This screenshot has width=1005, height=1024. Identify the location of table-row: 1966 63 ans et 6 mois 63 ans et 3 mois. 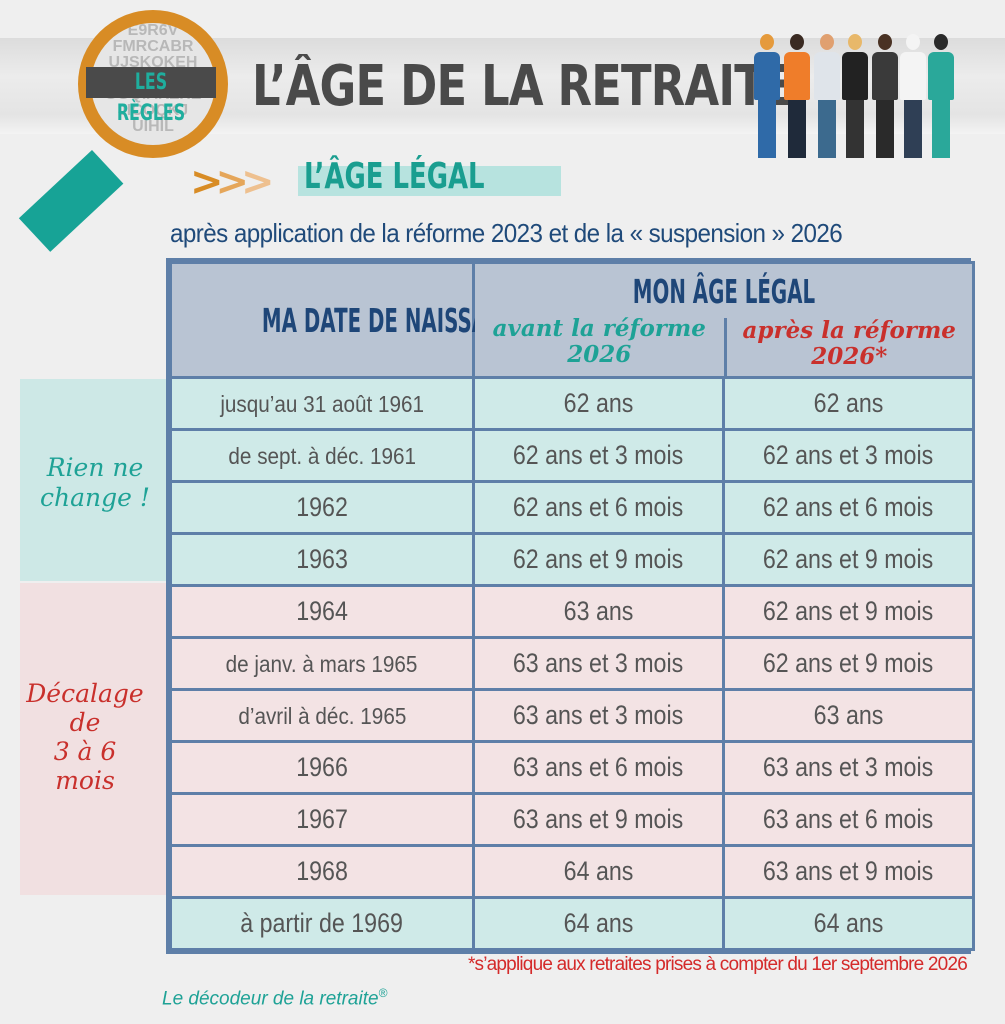
(572, 767).